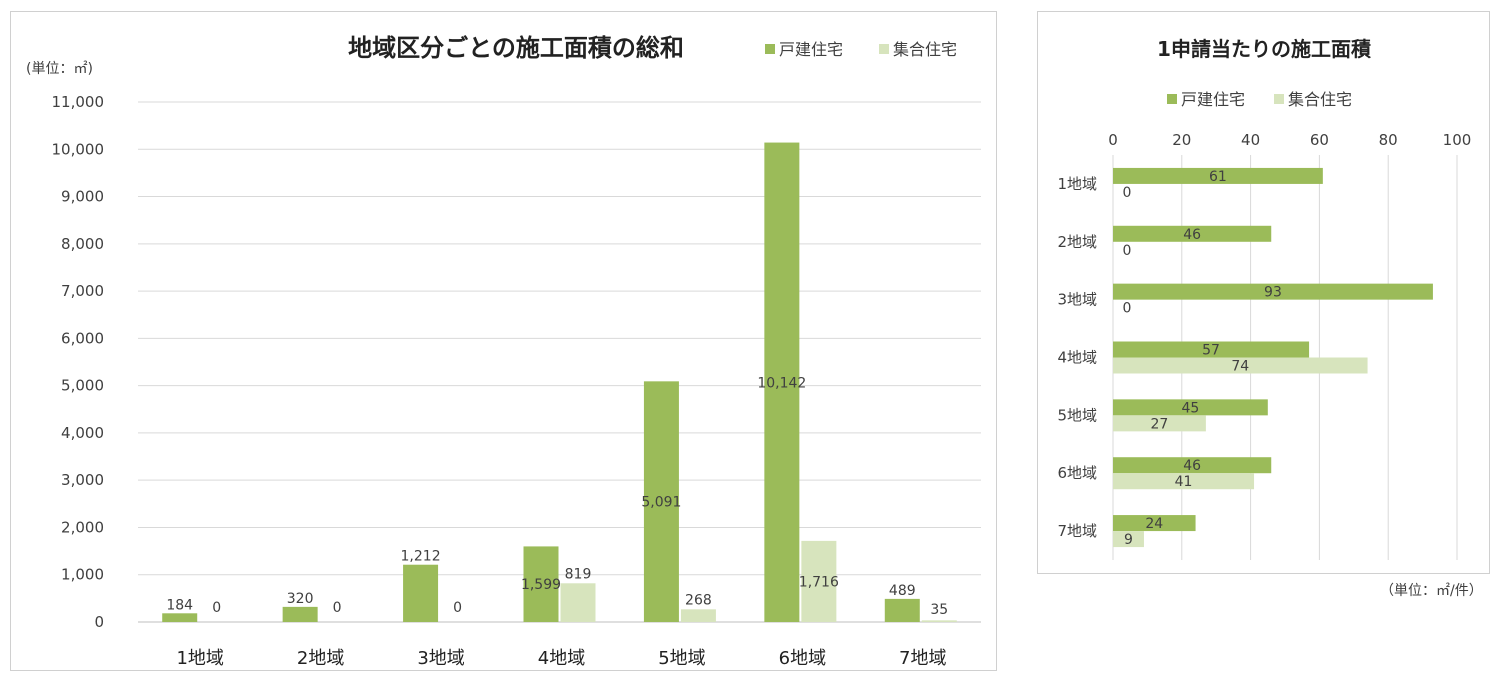  I want to click on x-category-label: 5地域, so click(681, 658).